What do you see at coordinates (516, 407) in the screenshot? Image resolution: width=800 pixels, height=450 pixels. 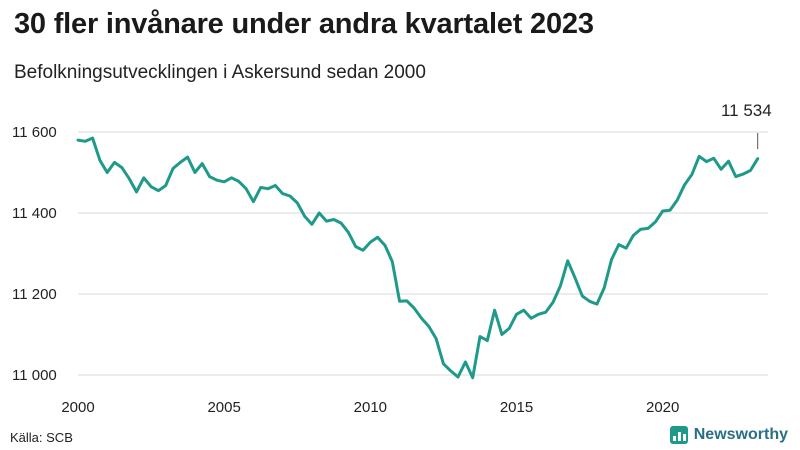 I see `x-tick-label: 2015` at bounding box center [516, 407].